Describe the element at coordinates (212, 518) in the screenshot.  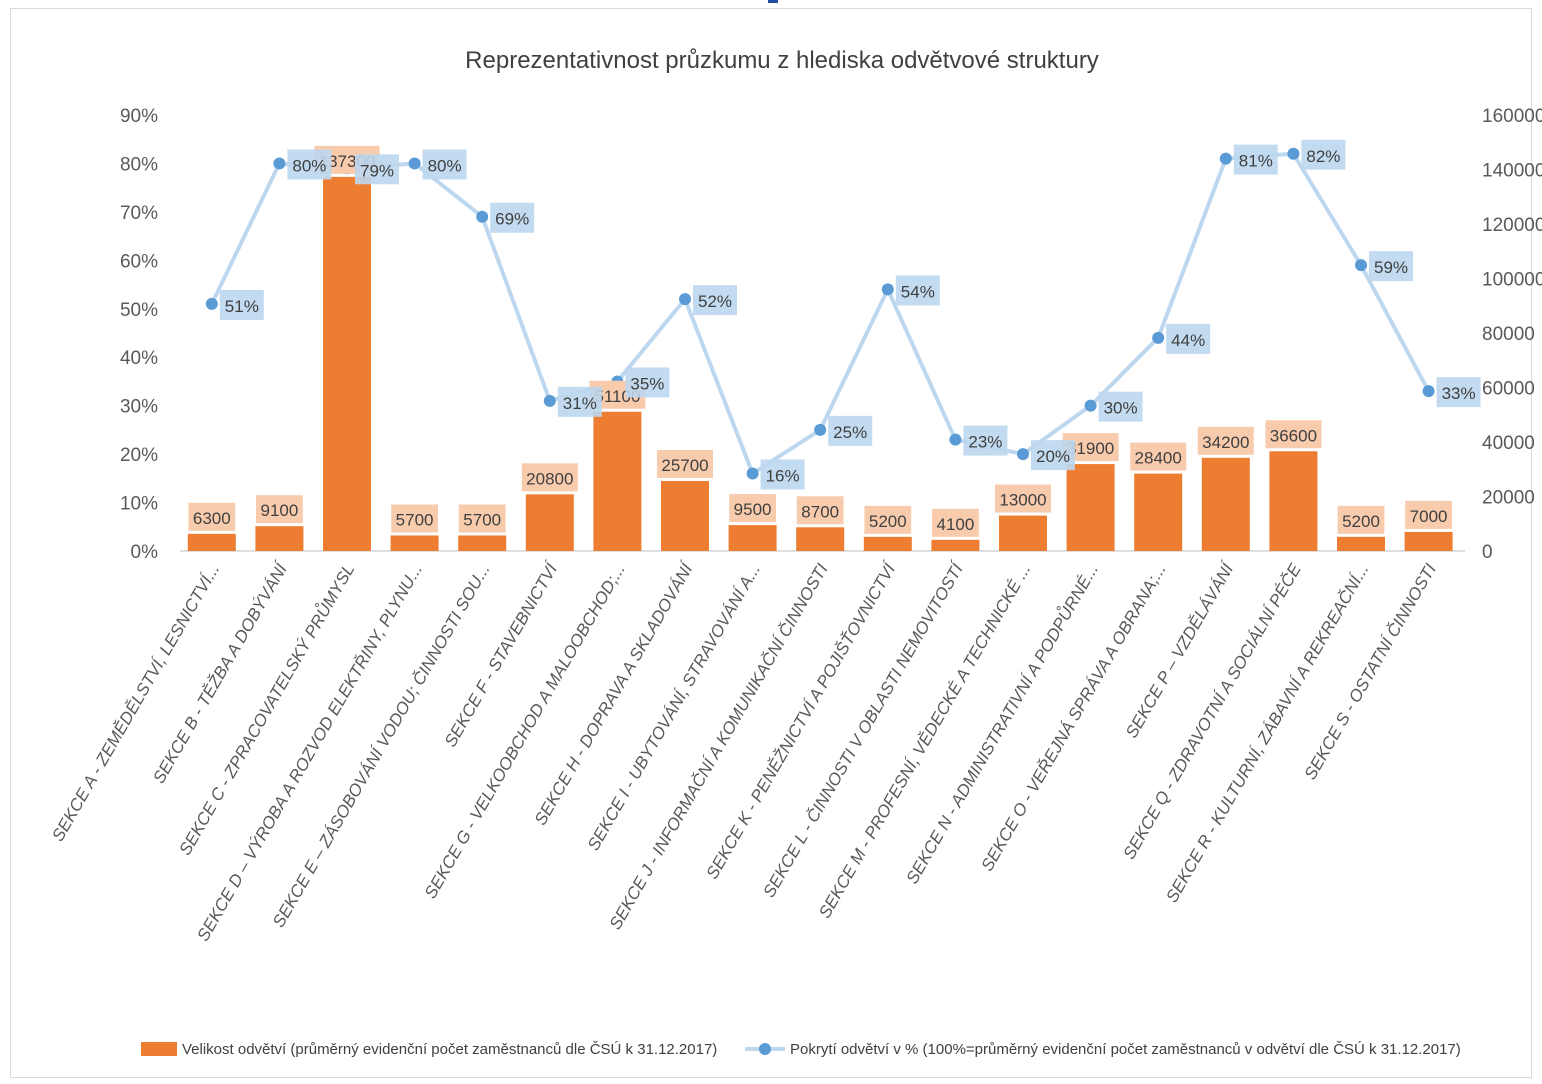
I see `bar-data-label: 6300` at that location.